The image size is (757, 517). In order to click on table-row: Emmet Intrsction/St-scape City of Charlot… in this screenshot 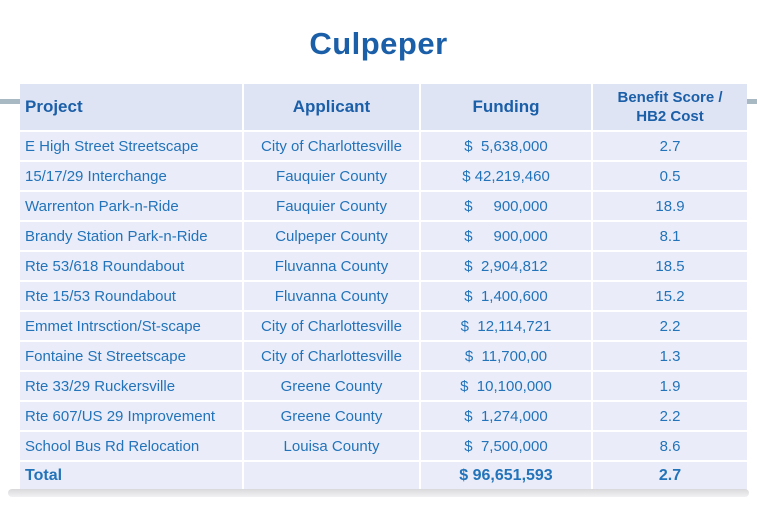, I will do `click(383, 326)`.